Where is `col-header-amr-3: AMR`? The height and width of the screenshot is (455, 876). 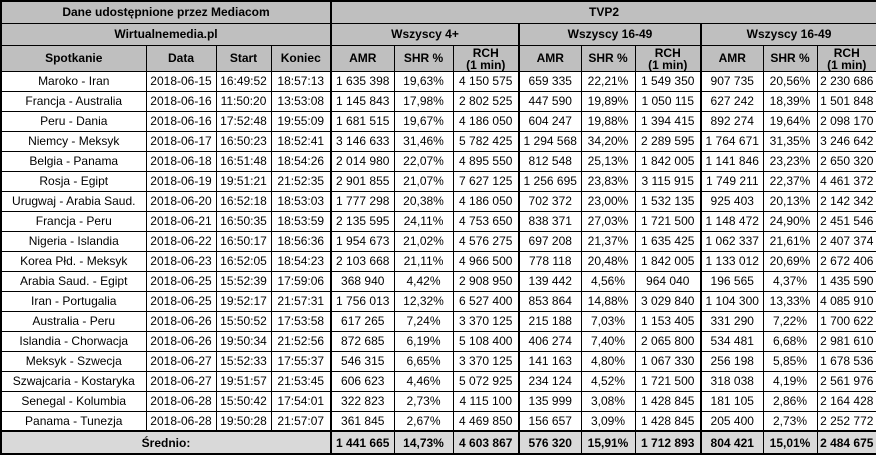
col-header-amr-3: AMR is located at coordinates (732, 58).